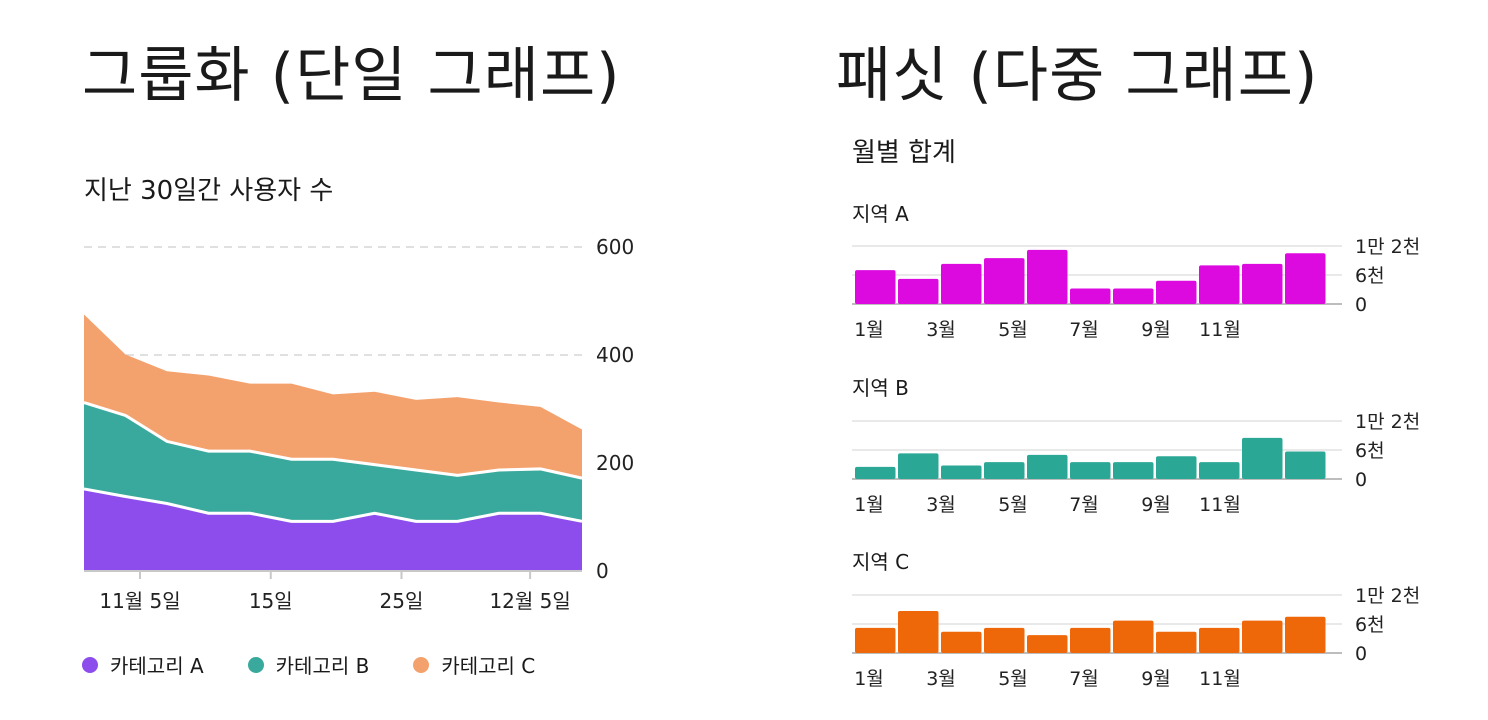  I want to click on facet-label-region-a: 지역 A, so click(880, 214).